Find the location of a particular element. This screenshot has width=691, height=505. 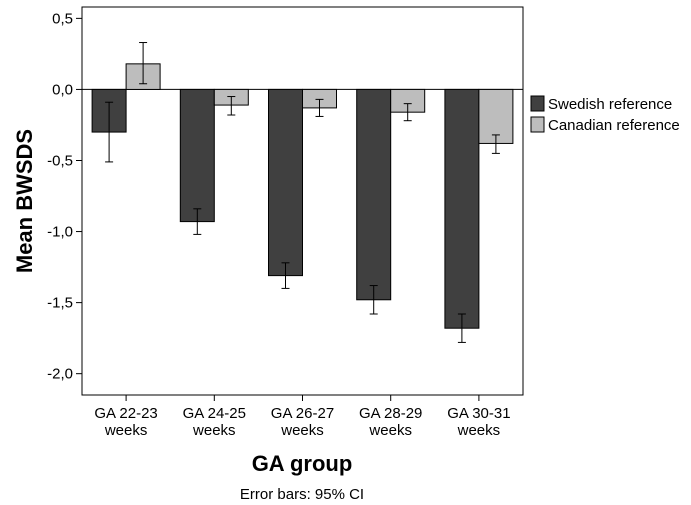

x-tick-label: GA 26-27 is located at coordinates (302, 413).